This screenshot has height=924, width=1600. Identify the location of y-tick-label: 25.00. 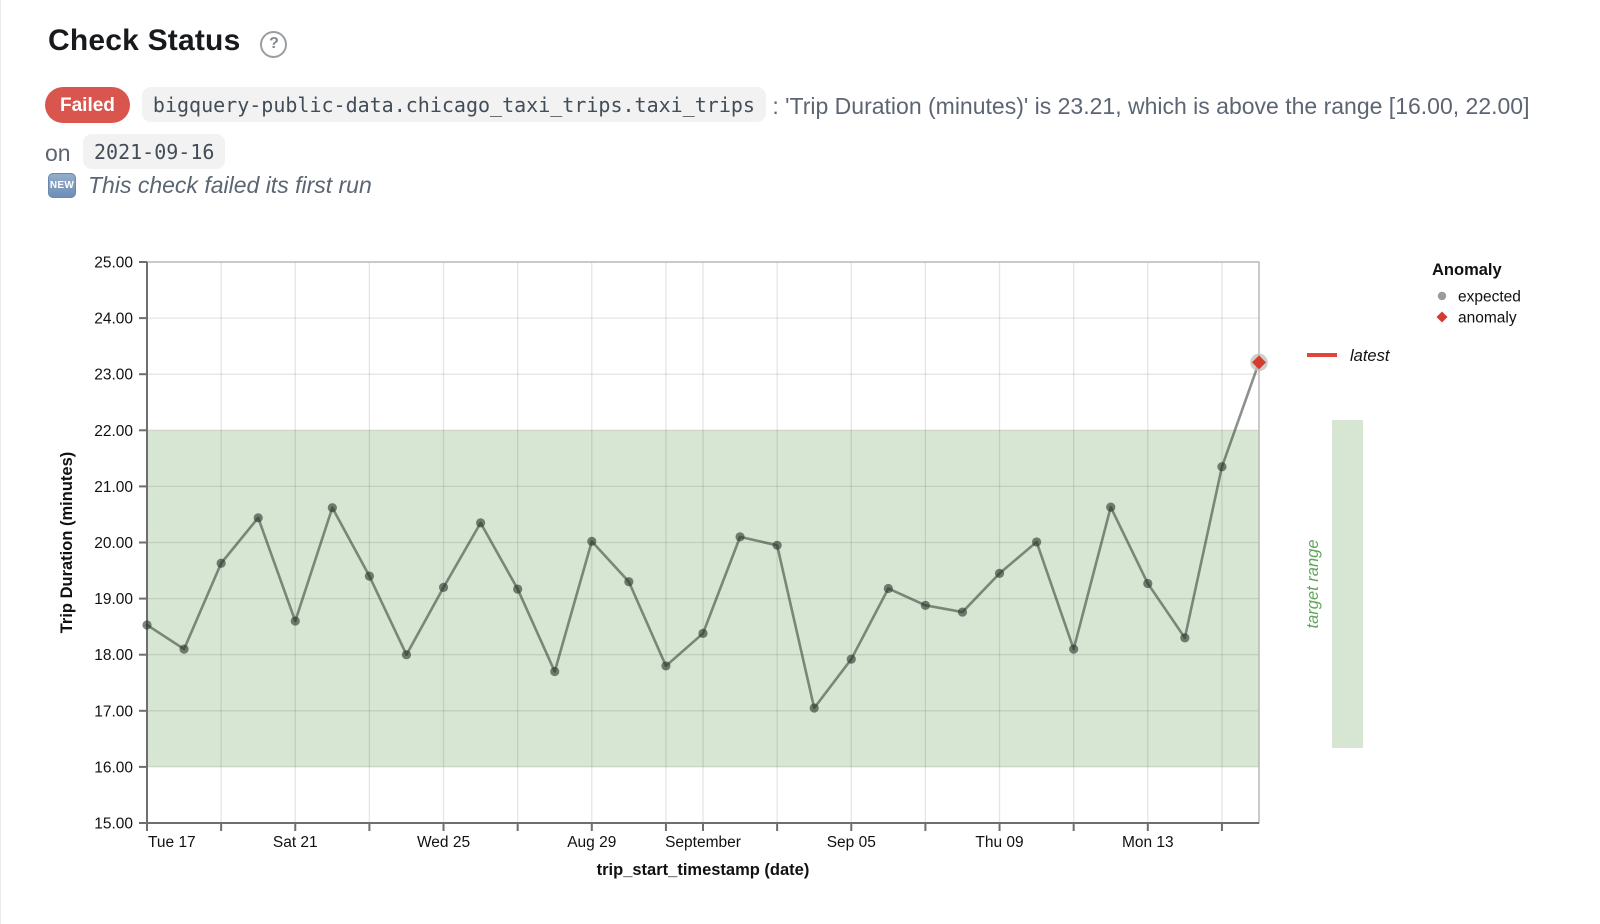
(113, 263).